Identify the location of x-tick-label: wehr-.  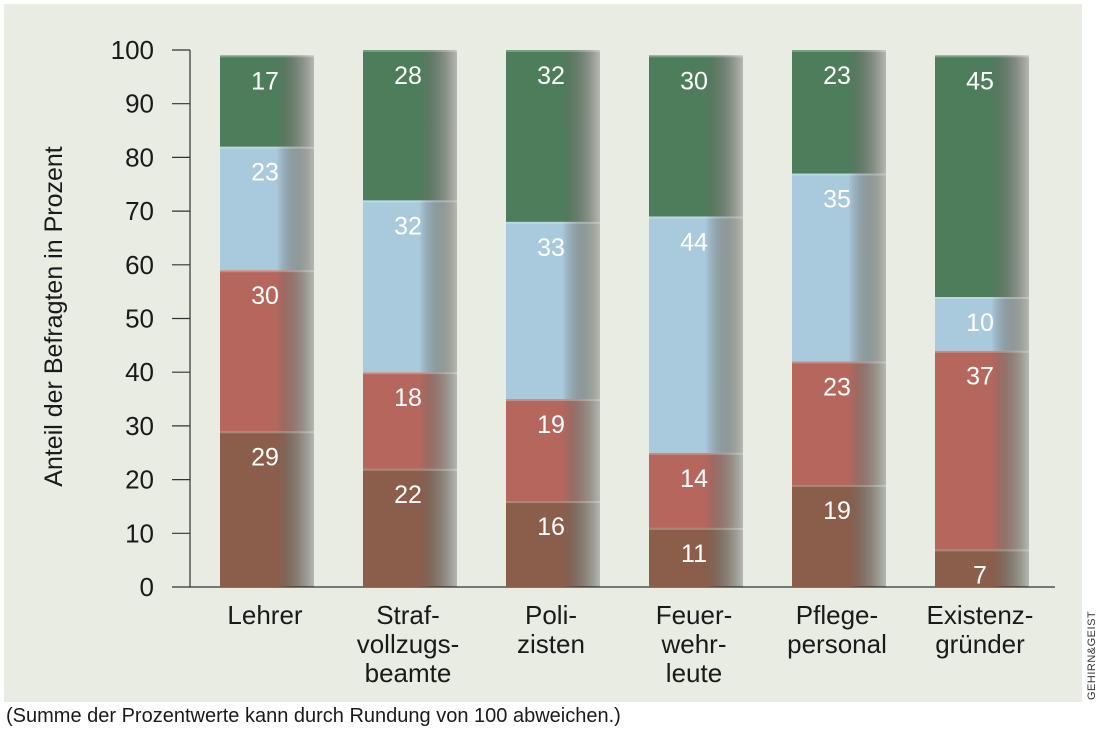
(693, 644).